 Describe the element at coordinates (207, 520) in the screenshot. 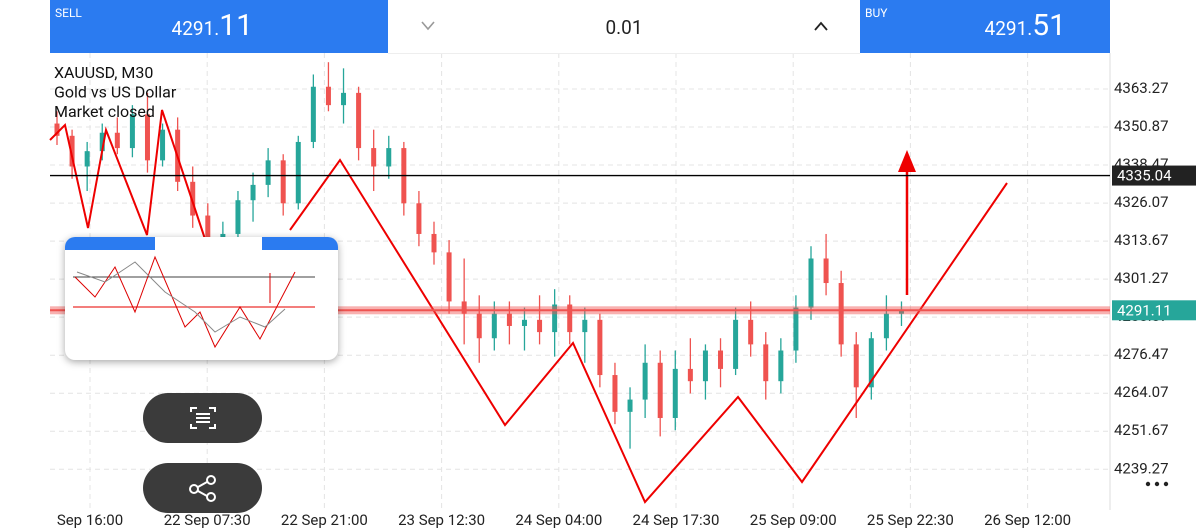

I see `x-tick-label: 22 Sep 07:30` at that location.